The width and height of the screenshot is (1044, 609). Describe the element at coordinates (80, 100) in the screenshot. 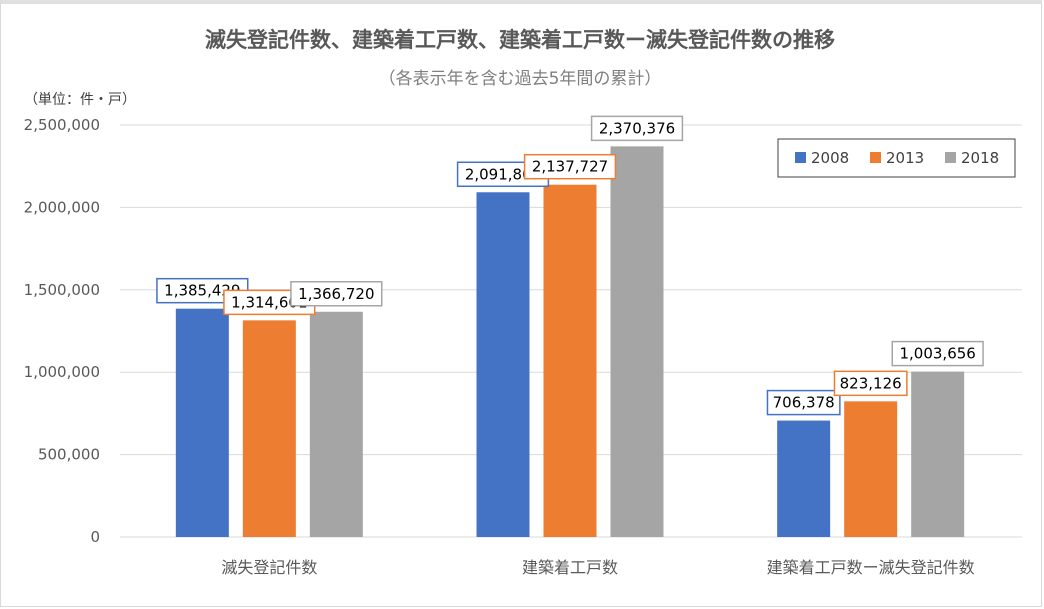

I see `unit-label: （単位：件・戸）` at that location.